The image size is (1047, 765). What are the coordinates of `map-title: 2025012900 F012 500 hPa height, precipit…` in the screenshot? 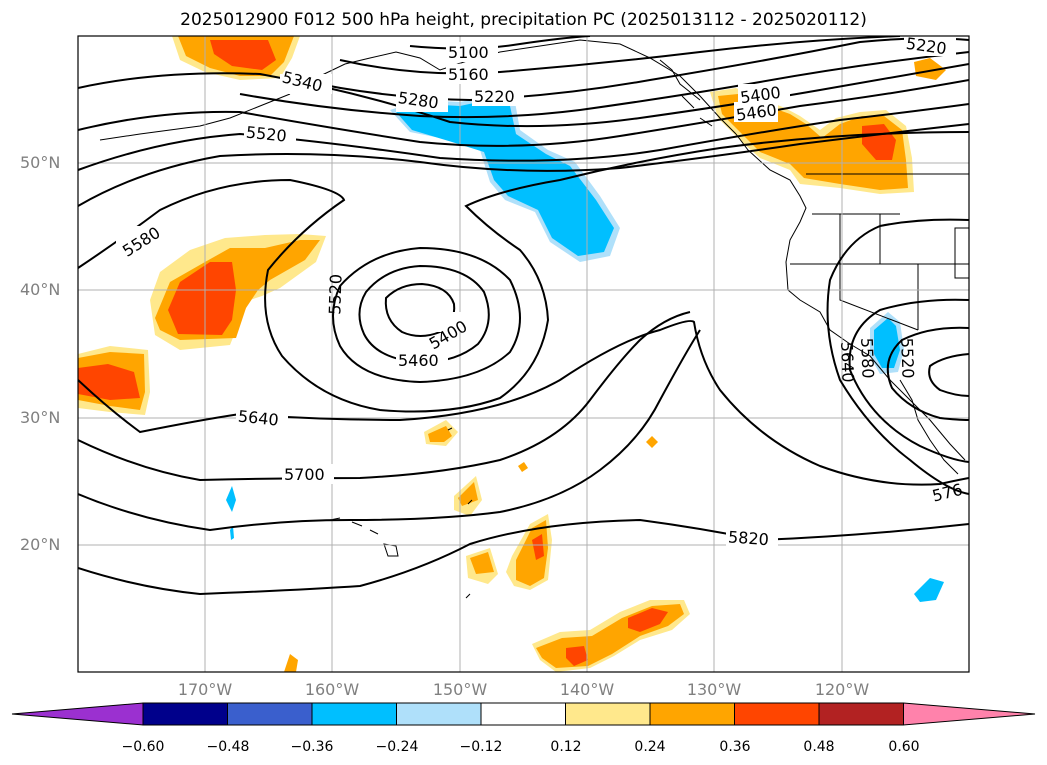 It's located at (523, 20).